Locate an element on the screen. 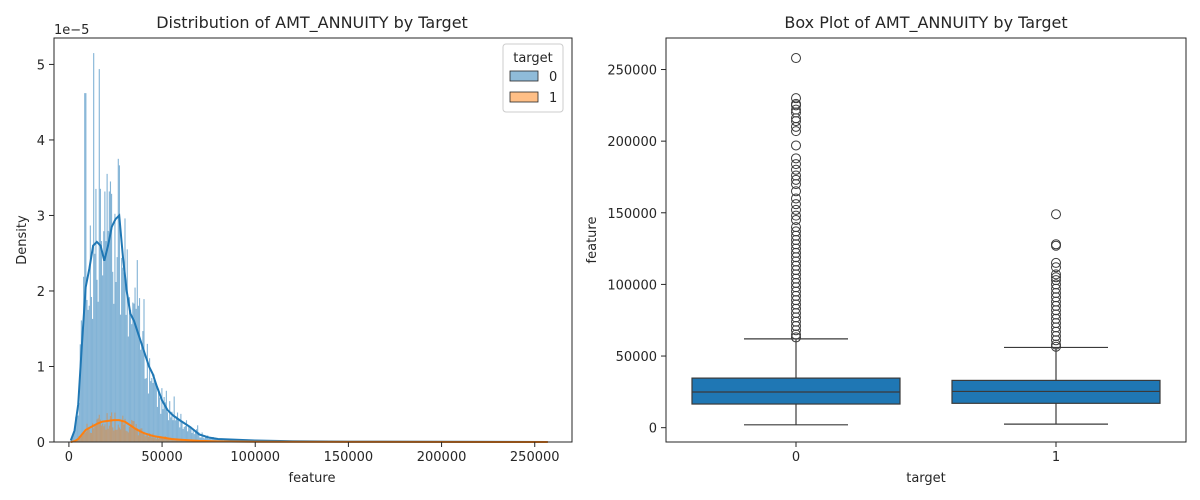 The image size is (1200, 500). histogram-y-tick-label: 4 is located at coordinates (41, 141).